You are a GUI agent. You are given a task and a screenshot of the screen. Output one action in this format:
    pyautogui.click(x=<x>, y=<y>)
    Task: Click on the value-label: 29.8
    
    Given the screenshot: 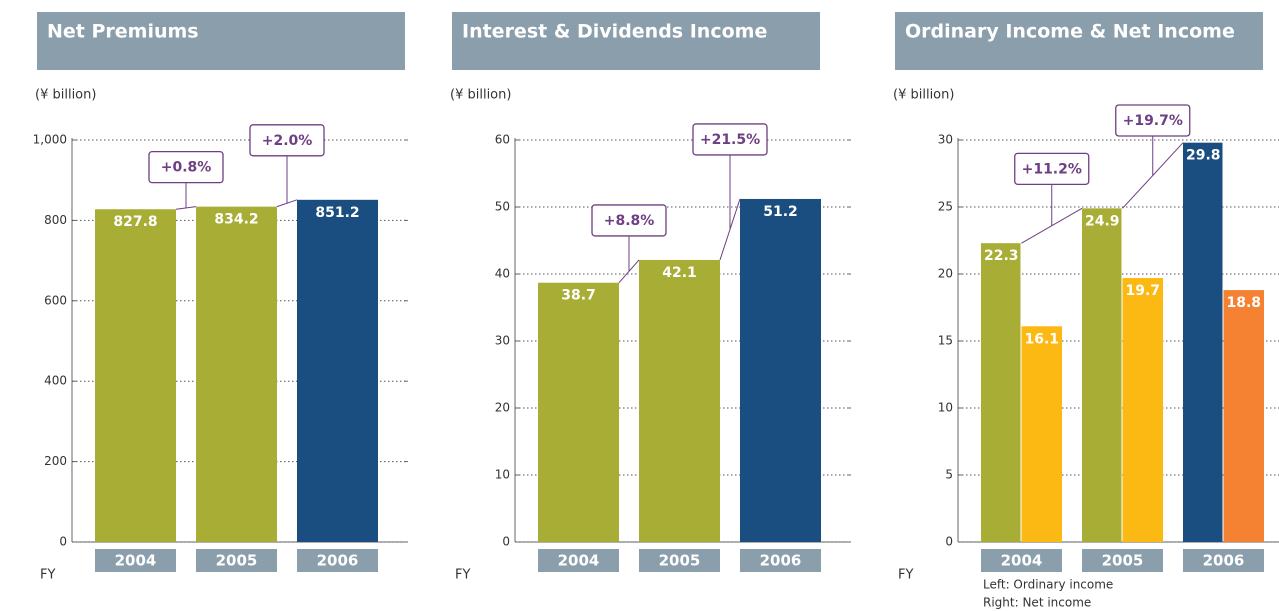 What is the action you would take?
    pyautogui.click(x=1203, y=156)
    